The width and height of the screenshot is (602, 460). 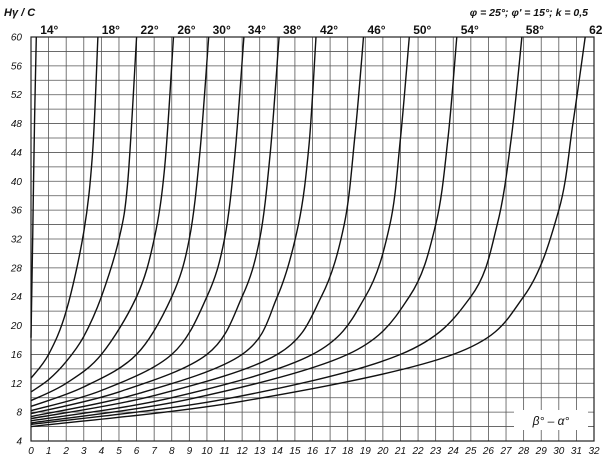 I want to click on curve-labels: 14° 18° 22° 26° 30° 34° 38° 42° 46° 50° 54° 58° 62°, so click(x=319, y=30).